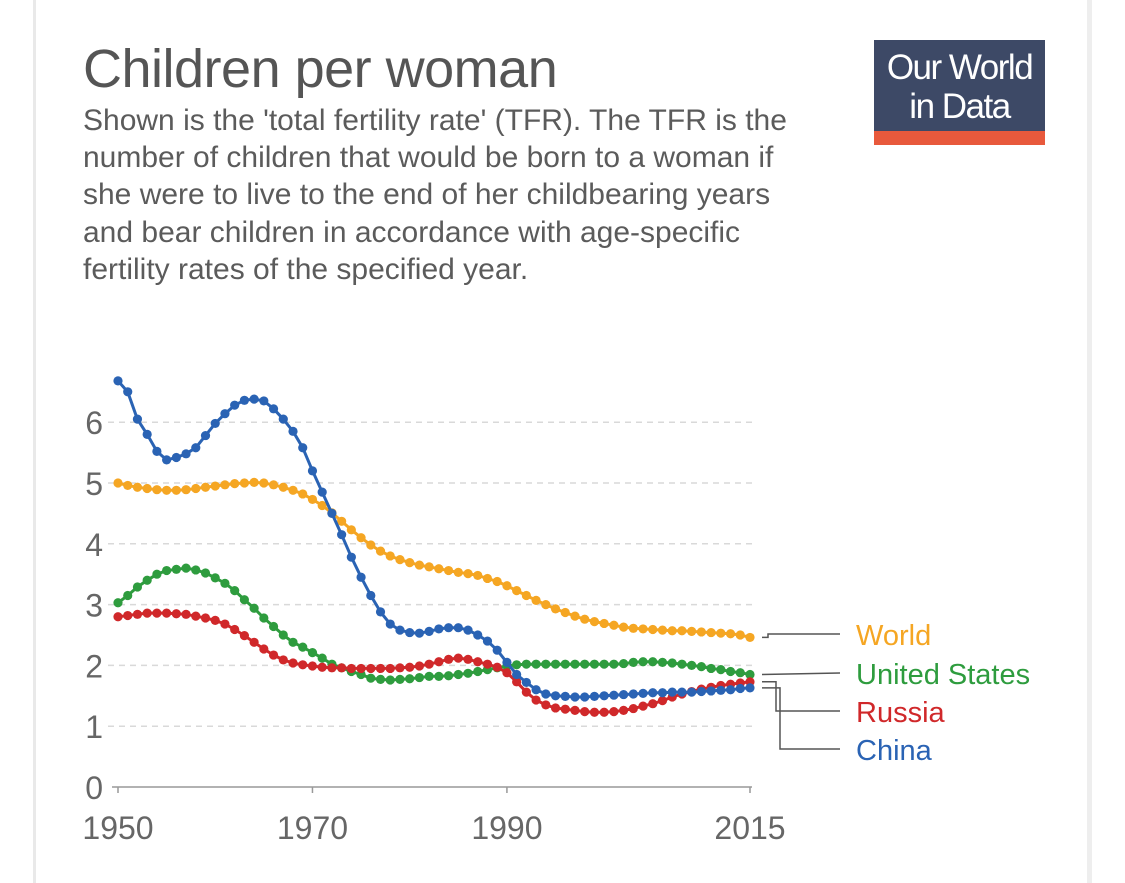 The image size is (1125, 883). What do you see at coordinates (390, 668) in the screenshot?
I see `data-point-russia-1978` at bounding box center [390, 668].